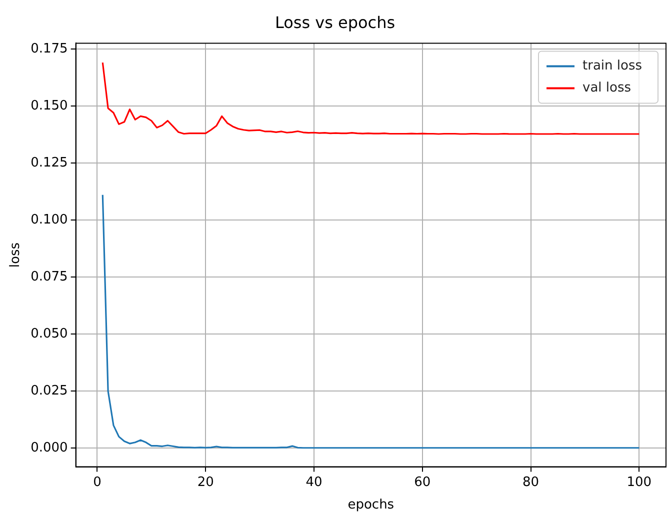 Image resolution: width=668 pixels, height=521 pixels. Describe the element at coordinates (607, 88) in the screenshot. I see `legend-label: val loss` at that location.